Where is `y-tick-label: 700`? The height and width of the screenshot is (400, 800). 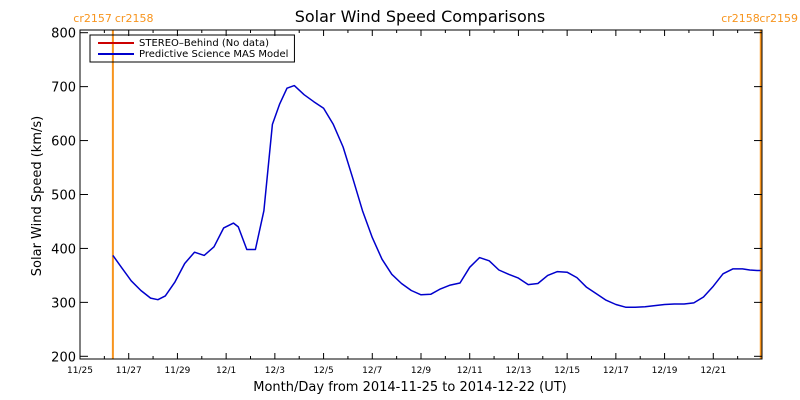
y-tick-label: 700 is located at coordinates (63, 88).